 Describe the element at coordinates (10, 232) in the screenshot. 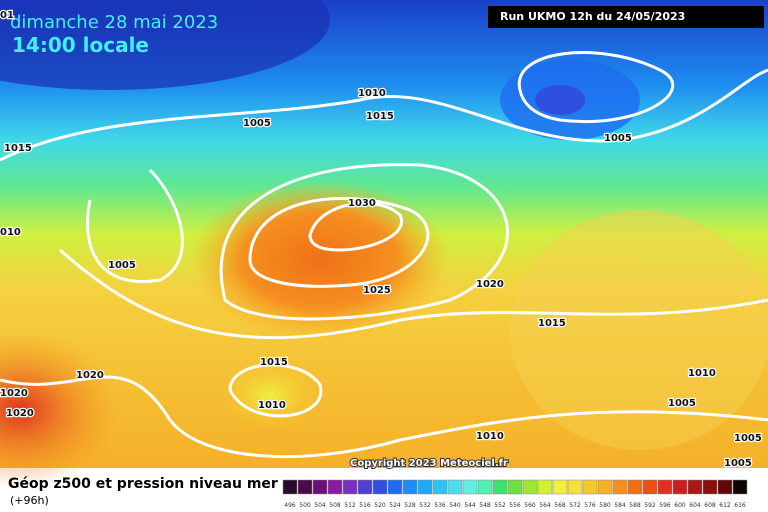

I see `isobar-label: 010` at that location.